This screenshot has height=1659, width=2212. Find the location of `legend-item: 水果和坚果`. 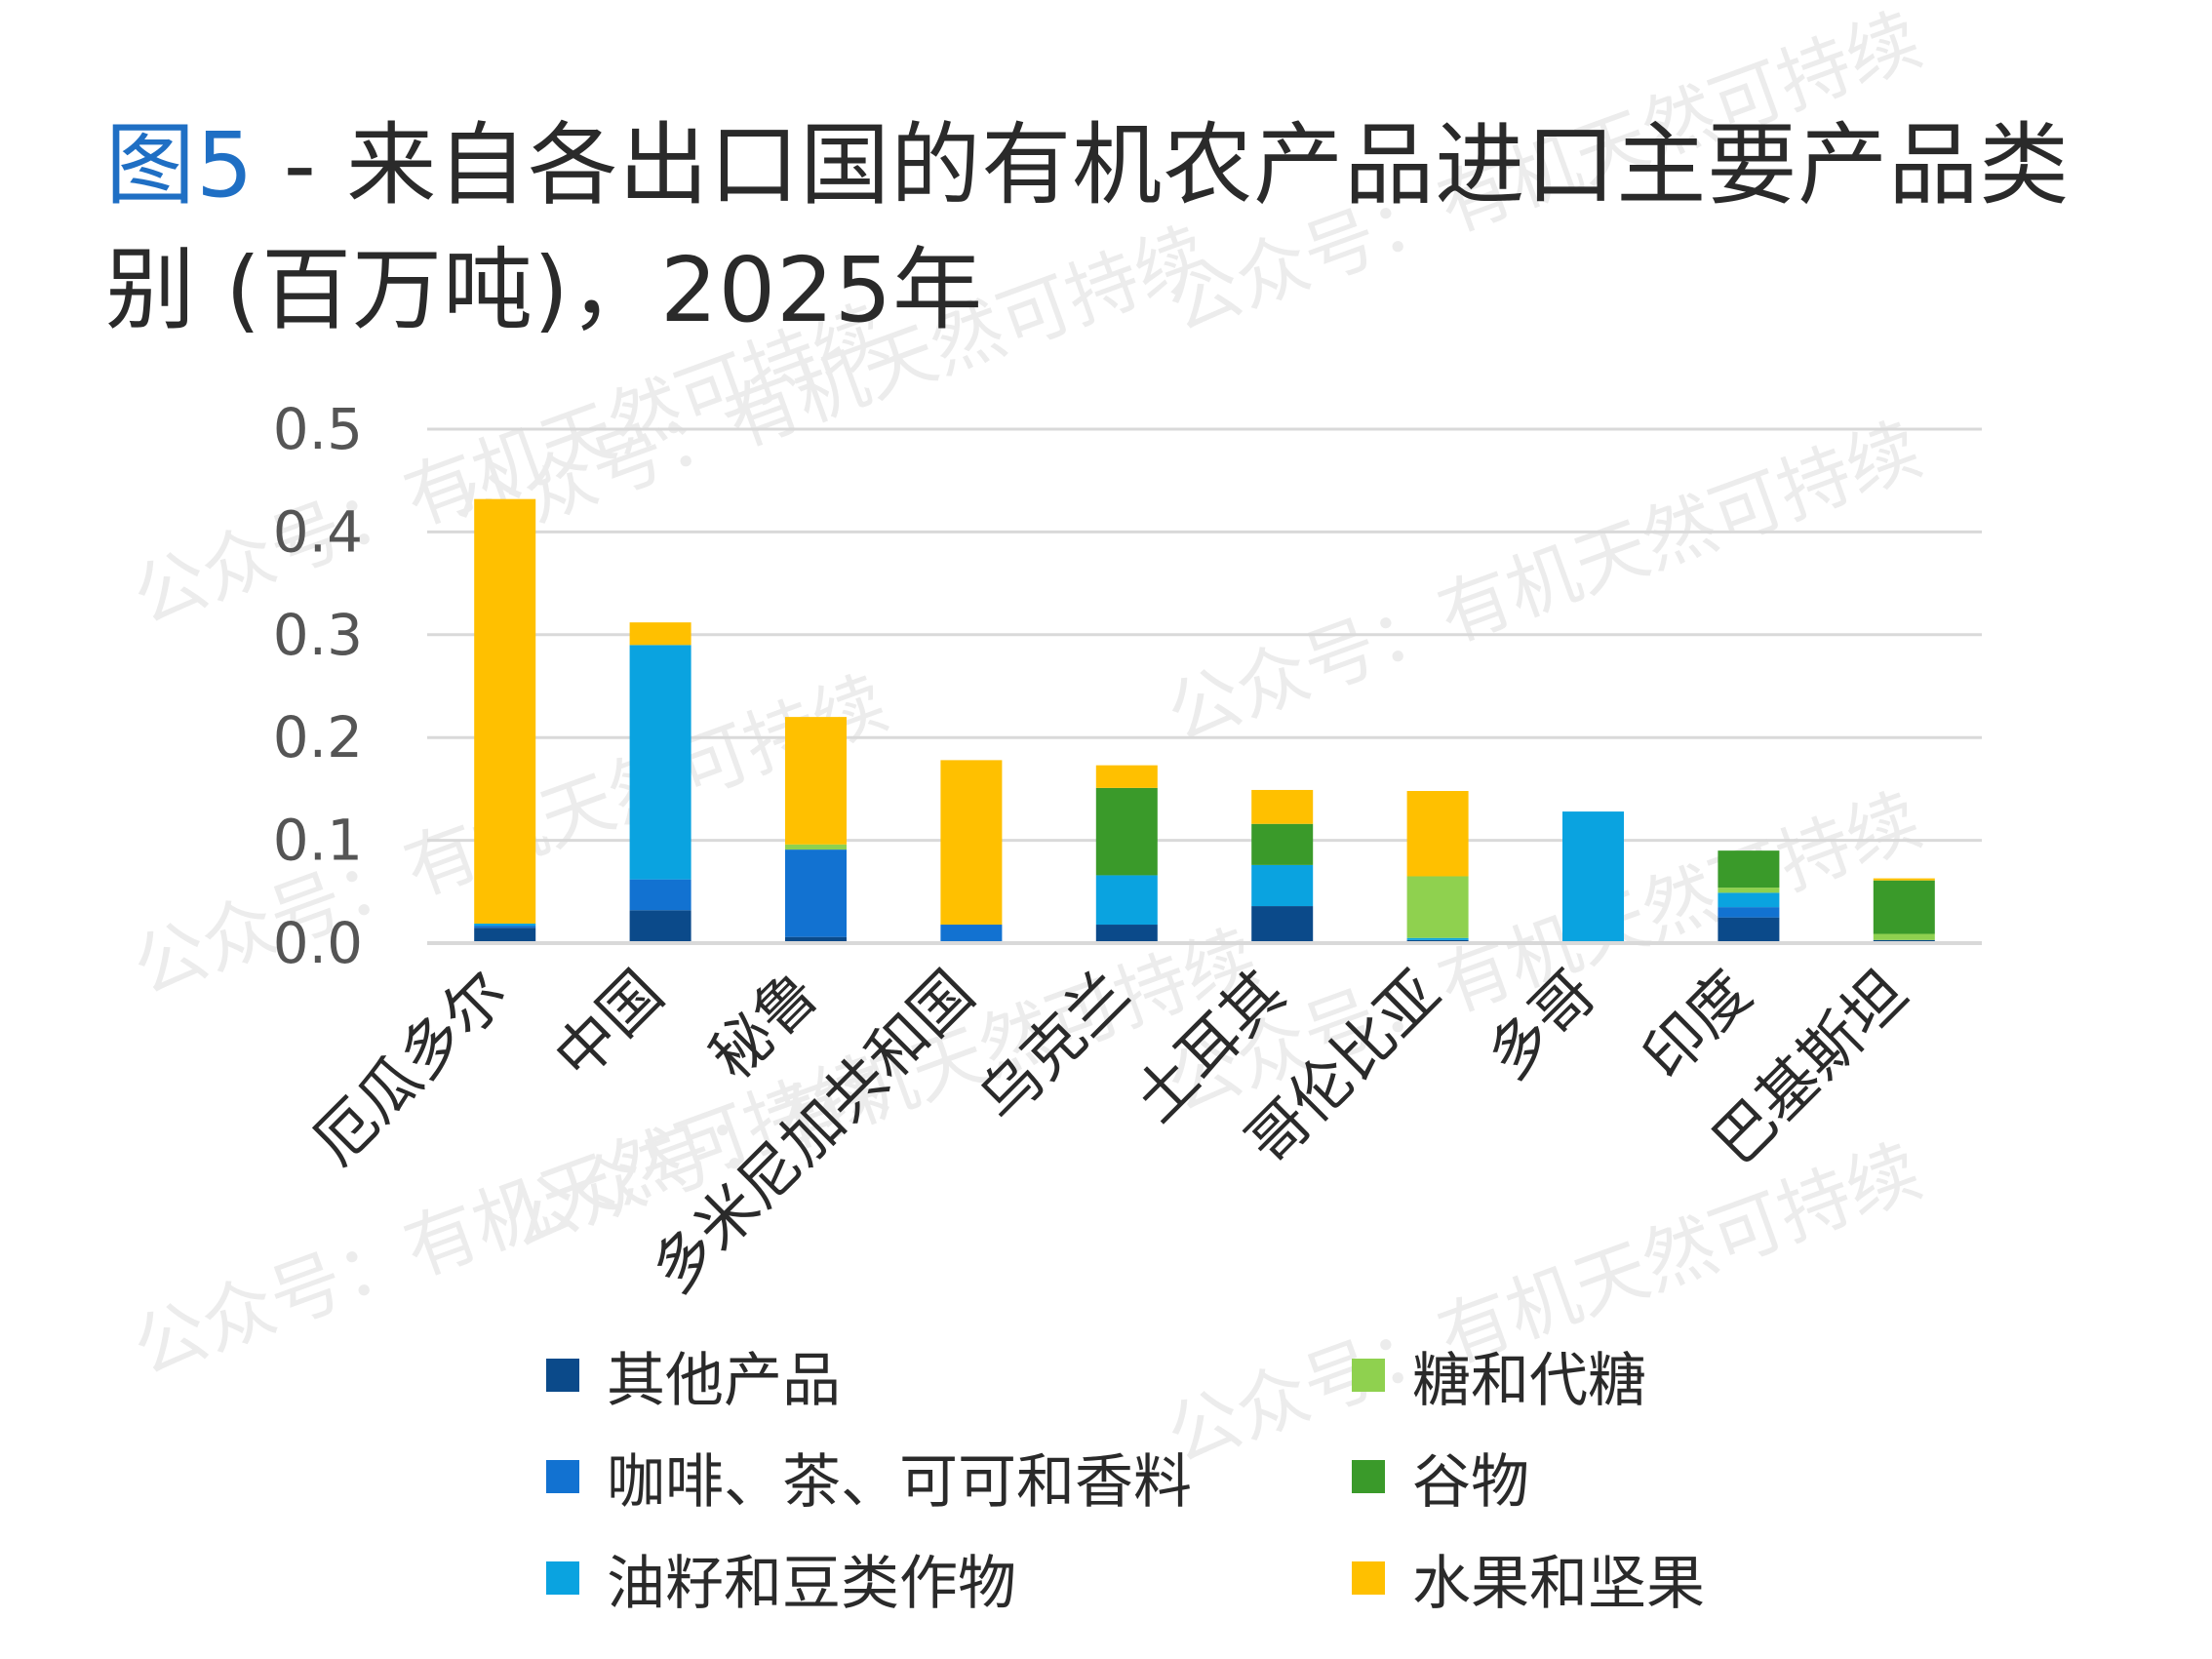

legend-item: 水果和坚果 is located at coordinates (1528, 1578).